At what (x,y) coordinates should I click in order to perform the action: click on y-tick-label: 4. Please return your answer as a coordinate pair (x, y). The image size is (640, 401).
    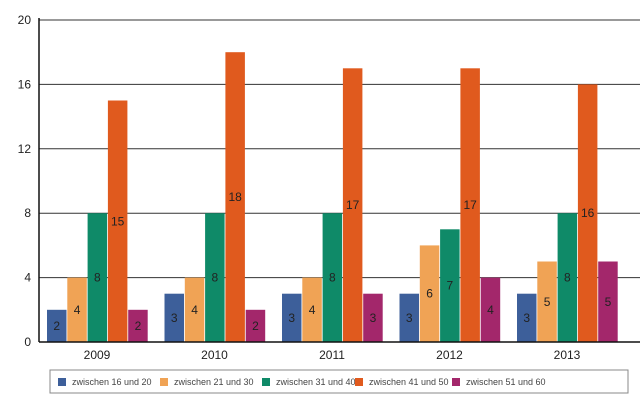
    Looking at the image, I should click on (27, 278).